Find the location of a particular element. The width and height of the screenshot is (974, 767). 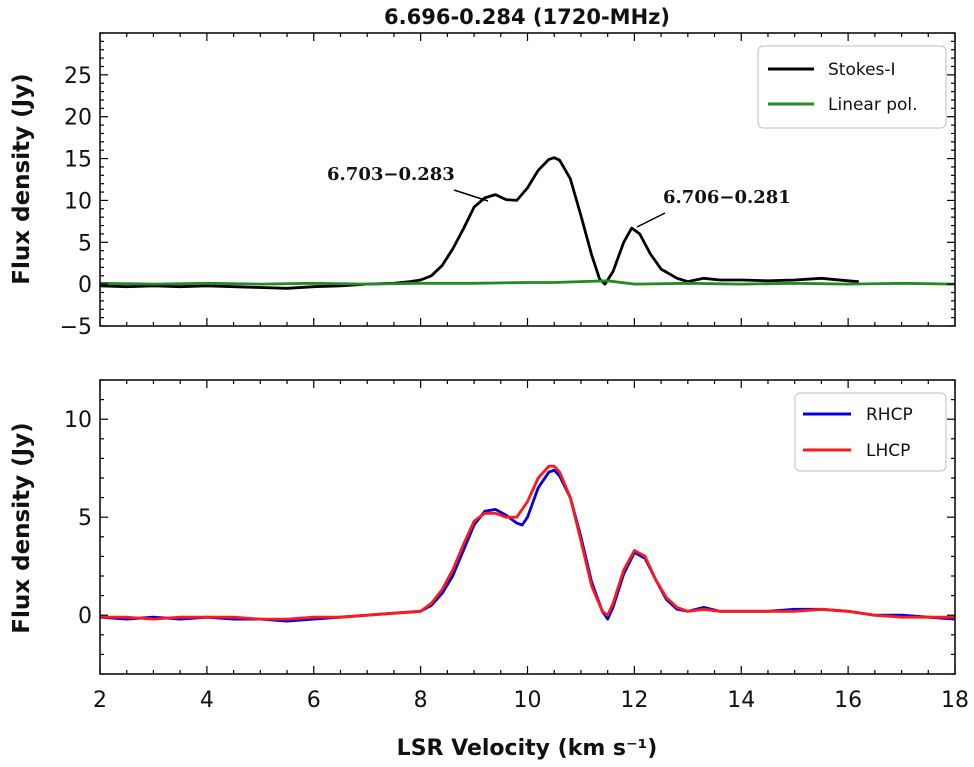

x-tick-label: 16 is located at coordinates (848, 700).